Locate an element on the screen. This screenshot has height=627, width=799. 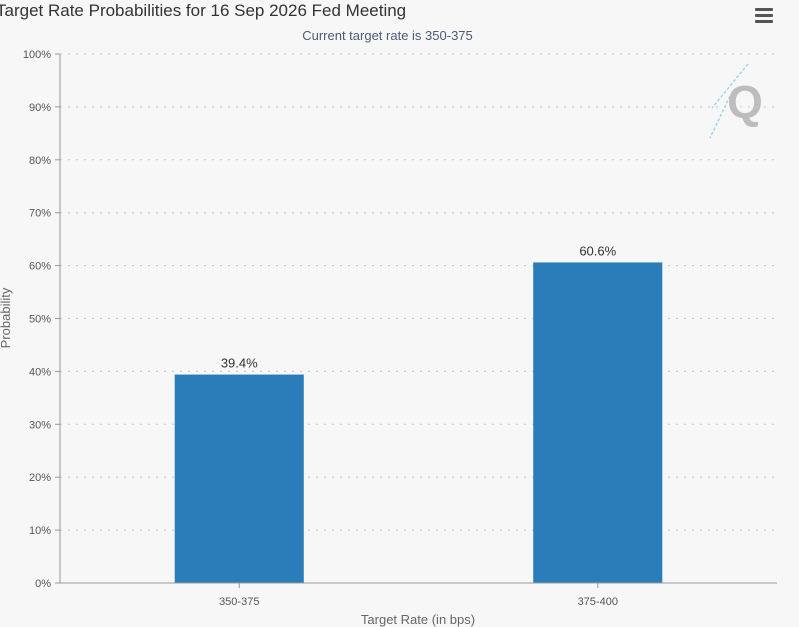
data-label: 60.6% is located at coordinates (597, 250).